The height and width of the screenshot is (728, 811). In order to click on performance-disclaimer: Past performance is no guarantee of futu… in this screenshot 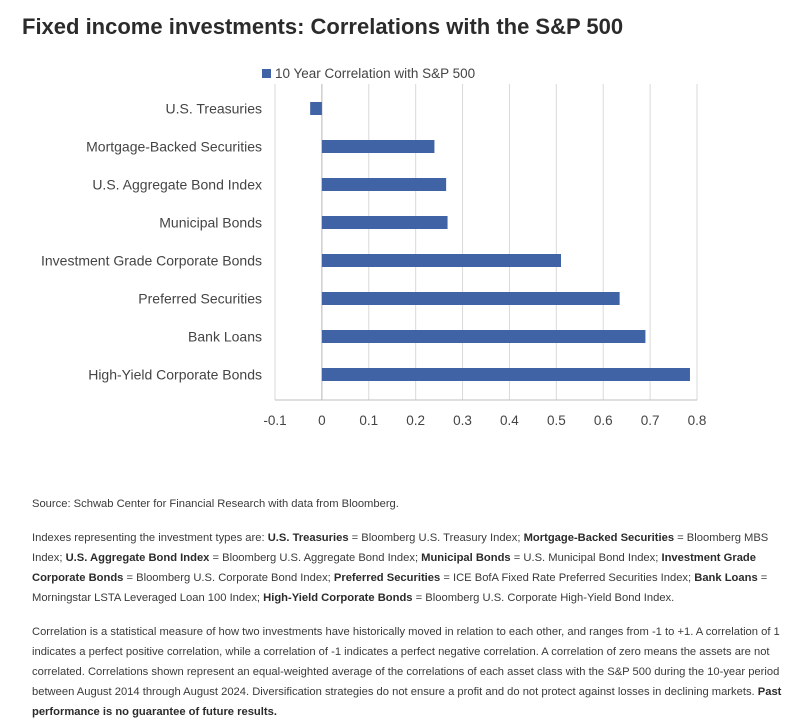, I will do `click(407, 702)`.